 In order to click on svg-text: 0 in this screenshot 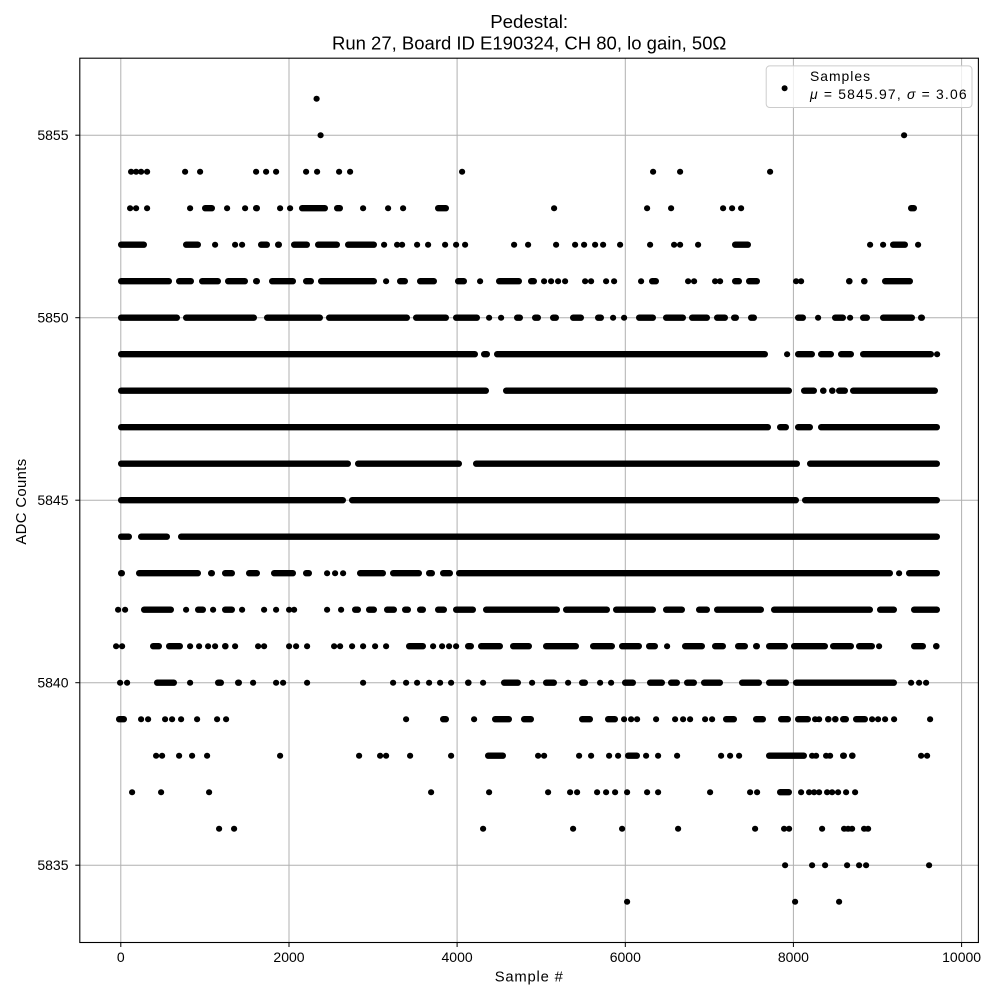, I will do `click(121, 957)`.